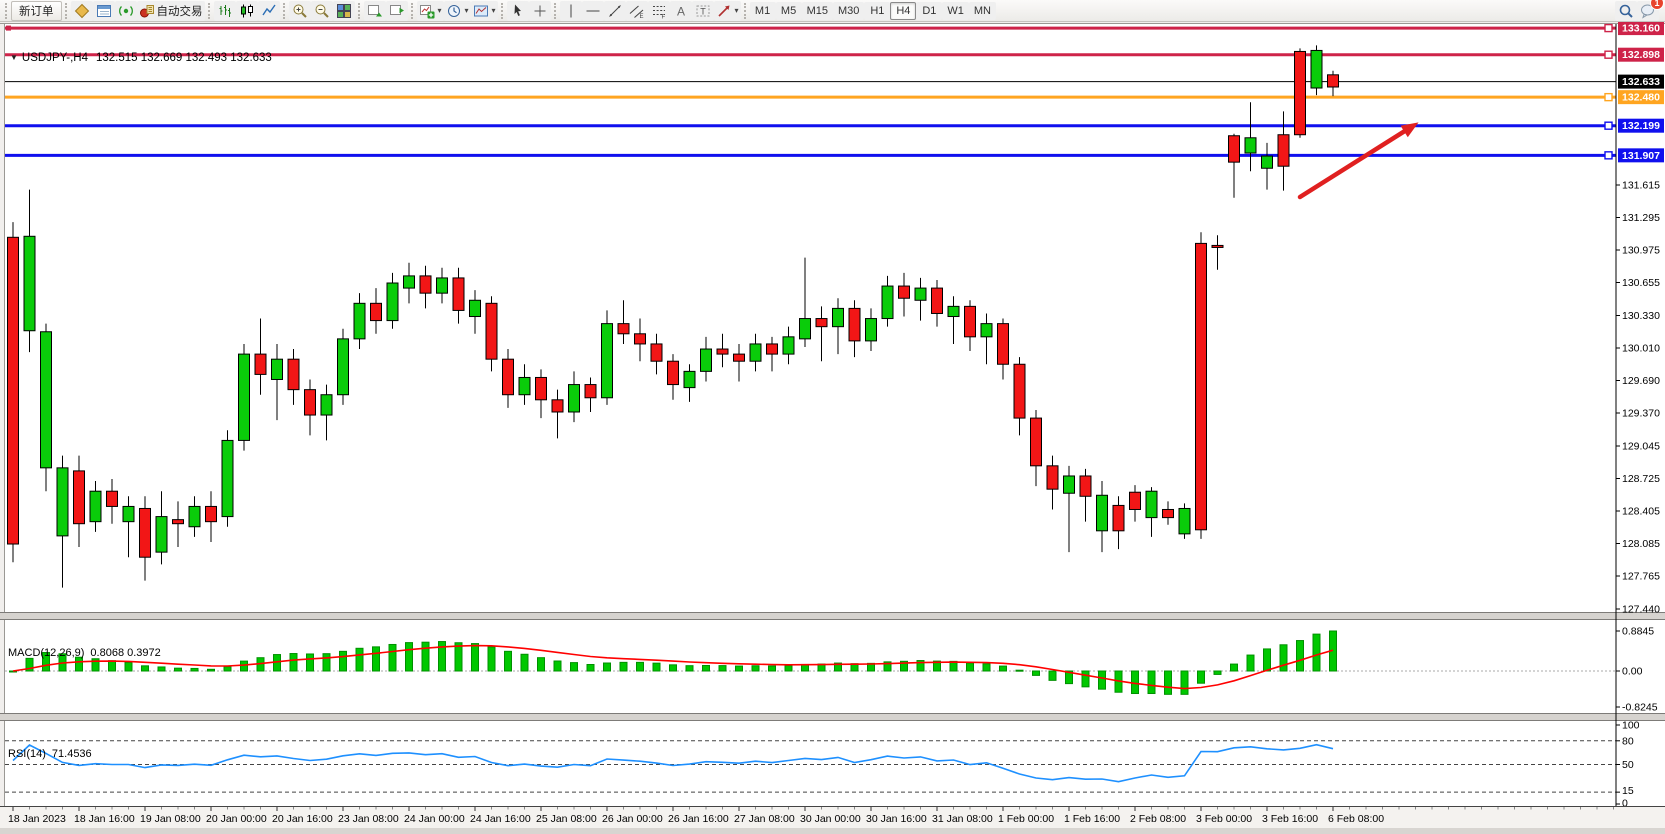 This screenshot has height=834, width=1665. I want to click on timeframe-m30: M30, so click(848, 10).